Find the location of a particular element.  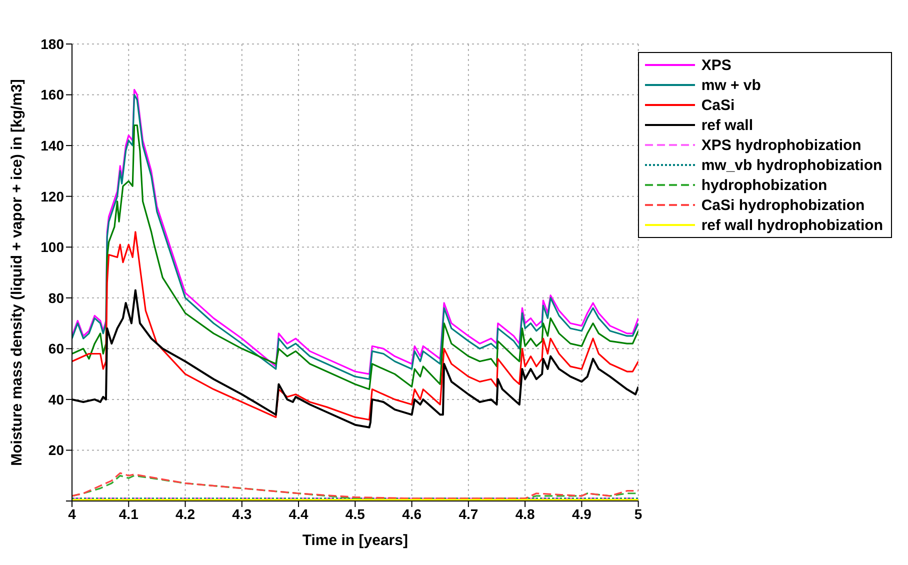

y-tick-label: 120 is located at coordinates (52, 196).